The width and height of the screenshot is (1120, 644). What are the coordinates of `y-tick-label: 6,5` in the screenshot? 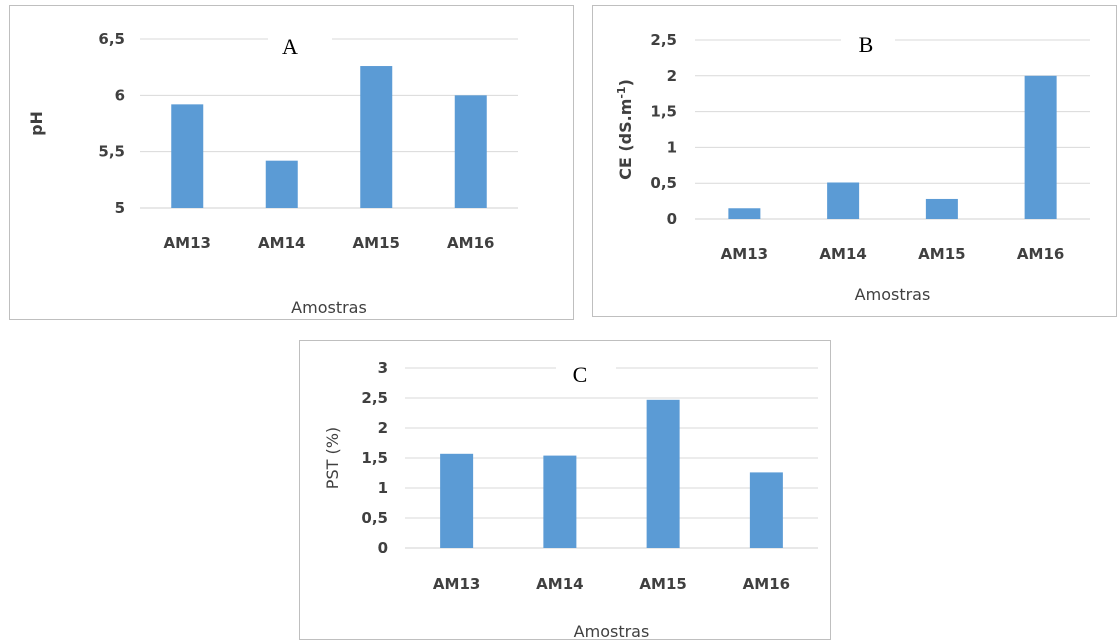 It's located at (111, 39).